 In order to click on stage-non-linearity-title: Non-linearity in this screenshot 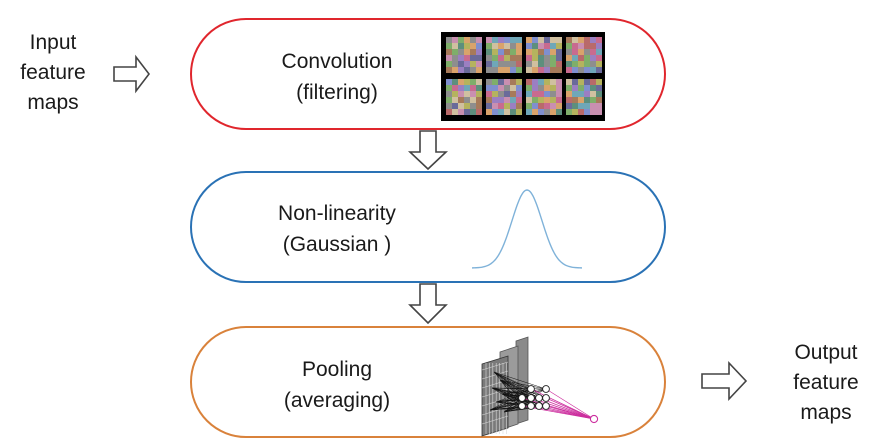, I will do `click(337, 213)`.